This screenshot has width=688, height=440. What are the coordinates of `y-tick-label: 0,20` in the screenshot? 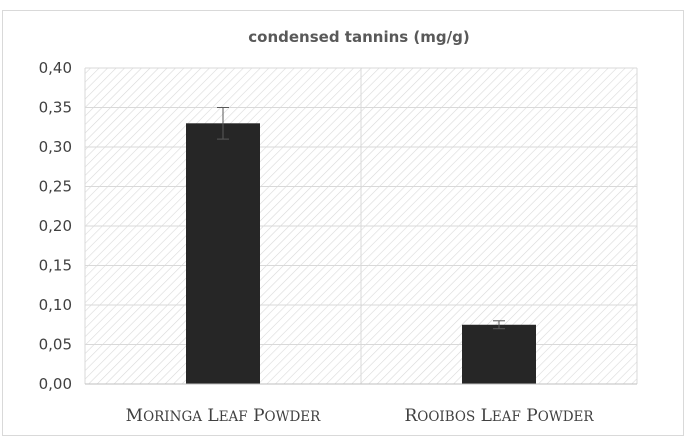 It's located at (55, 226).